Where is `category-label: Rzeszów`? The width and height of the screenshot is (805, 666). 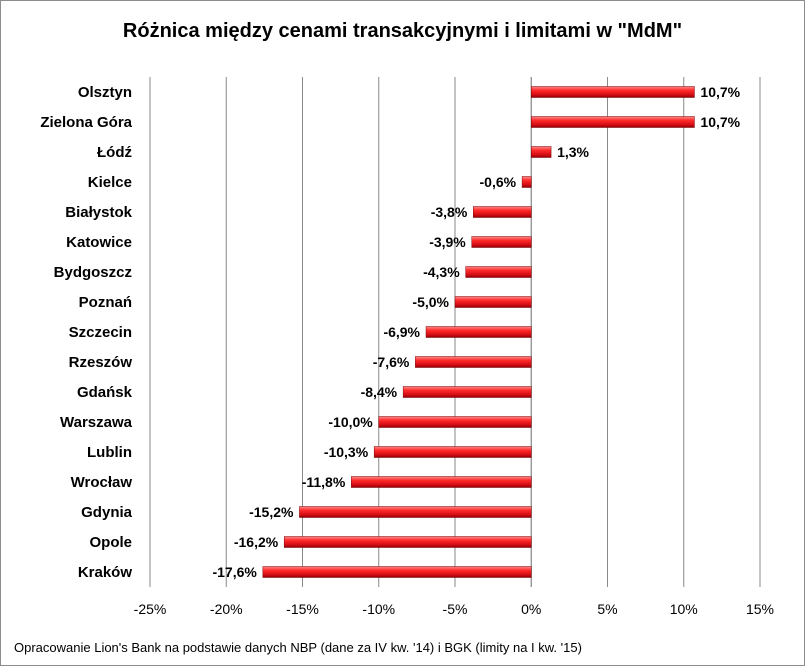 category-label: Rzeszów is located at coordinates (101, 362).